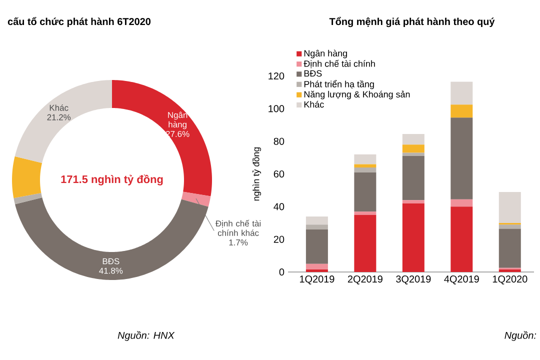 The height and width of the screenshot is (360, 540). What do you see at coordinates (279, 239) in the screenshot?
I see `y-tick-label: 20` at bounding box center [279, 239].